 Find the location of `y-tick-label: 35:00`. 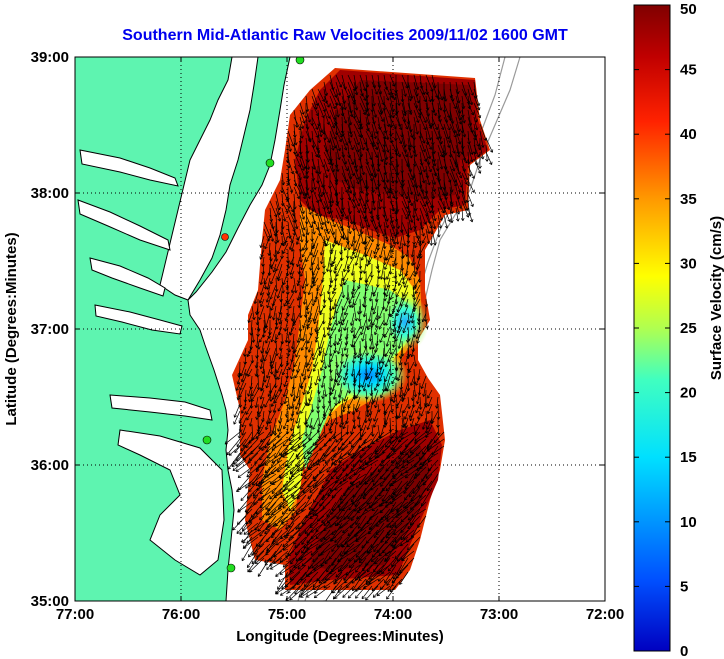

y-tick-label: 35:00 is located at coordinates (50, 601).